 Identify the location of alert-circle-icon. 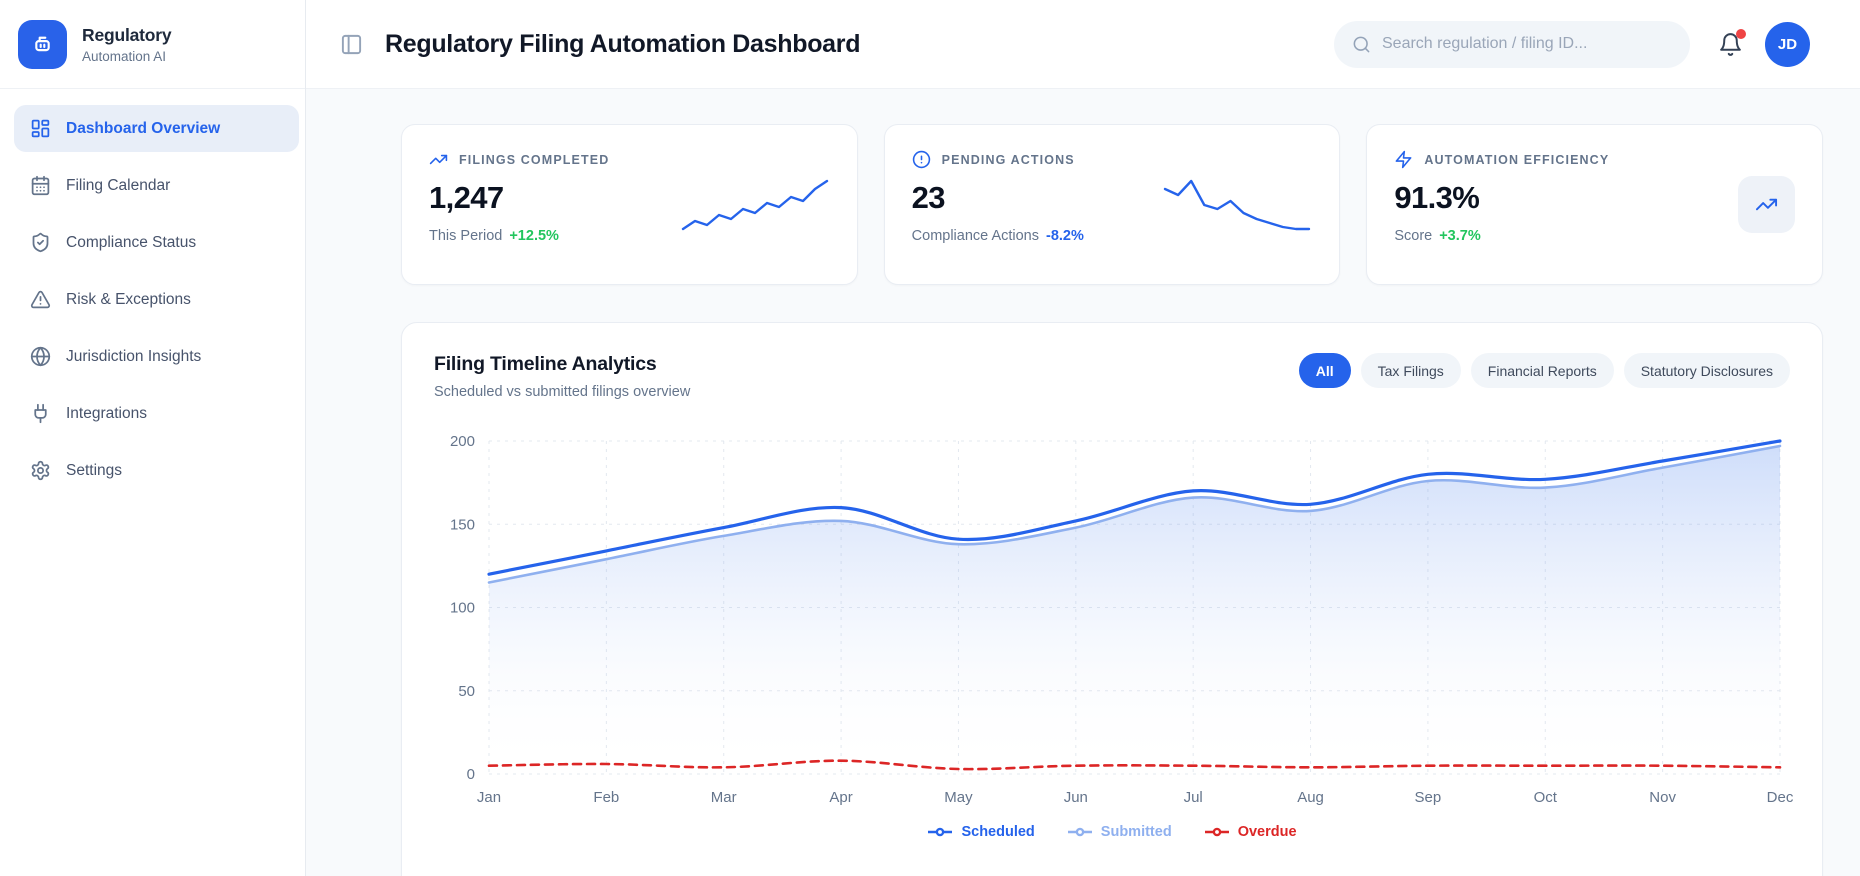
(921, 159).